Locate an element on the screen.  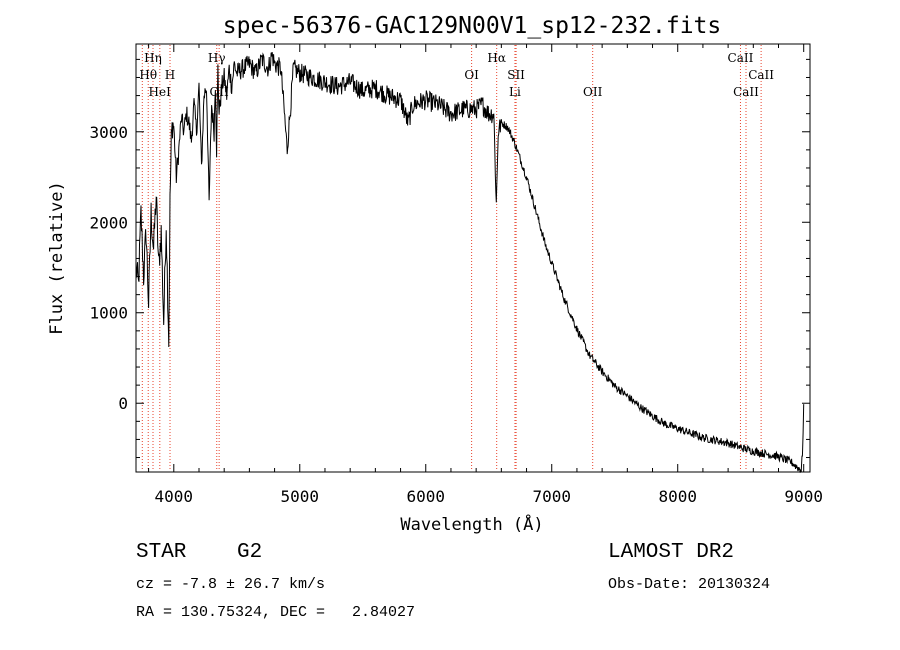
y-tick-label: 1000 is located at coordinates (108, 313).